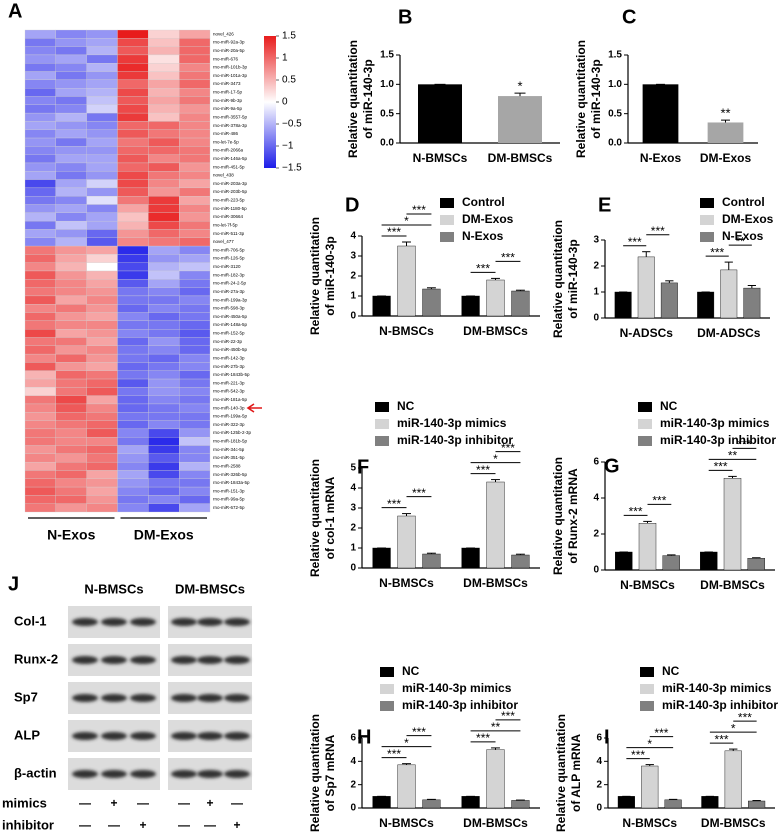  Describe the element at coordinates (353, 761) in the screenshot. I see `y-tick-label: 4` at that location.